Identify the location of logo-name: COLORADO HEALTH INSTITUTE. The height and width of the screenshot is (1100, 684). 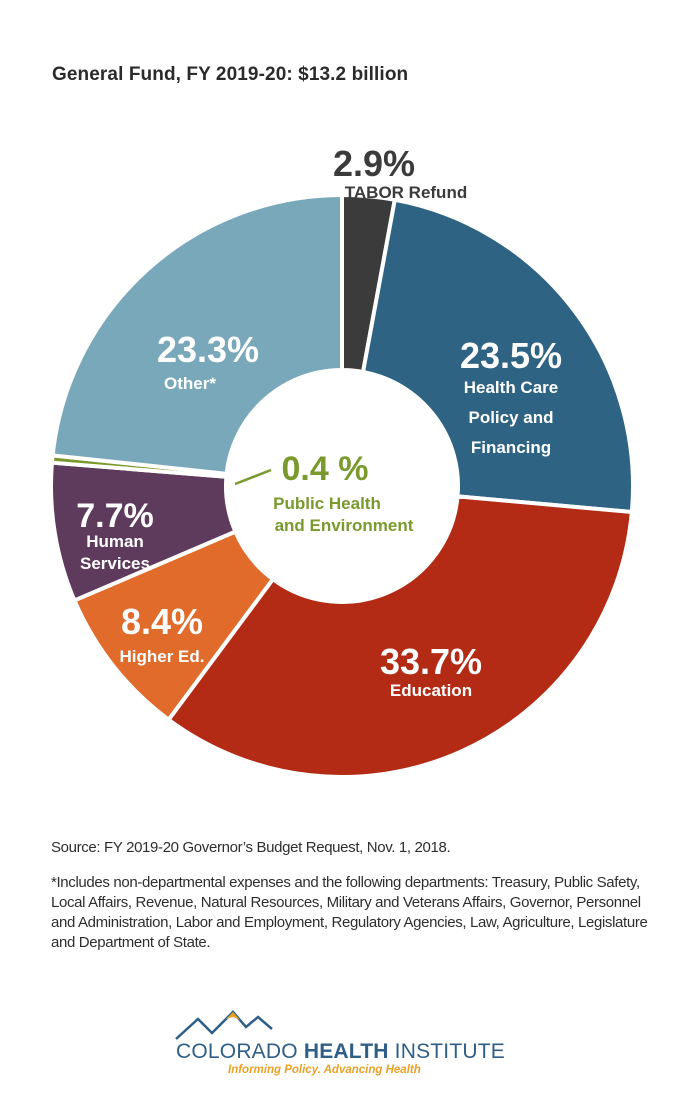
(340, 1052).